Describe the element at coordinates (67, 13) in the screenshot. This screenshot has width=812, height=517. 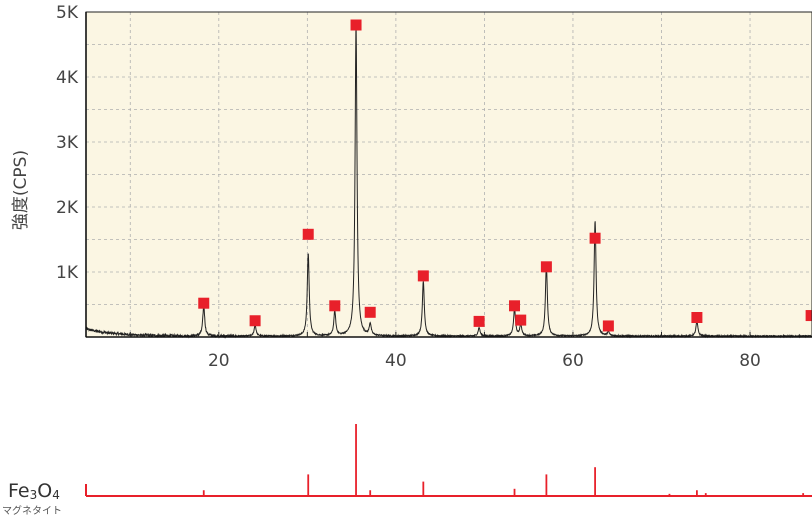
I see `y-tick-label: 5K` at that location.